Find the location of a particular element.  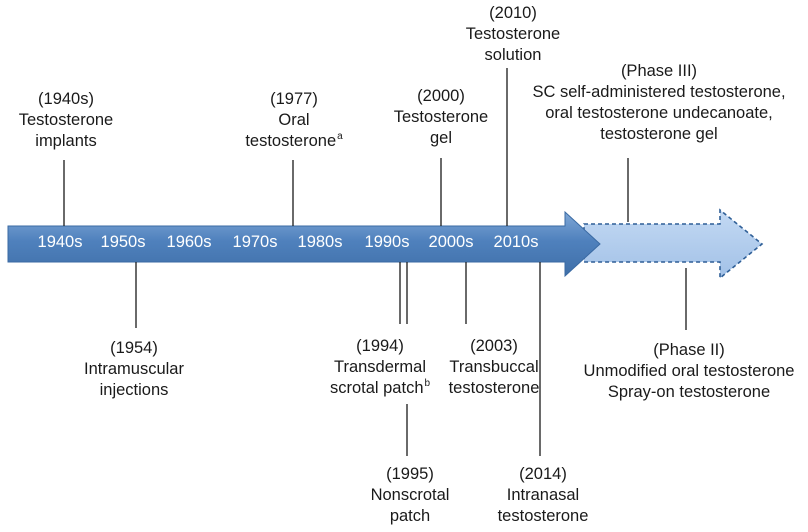

decade-label-2000s: 2000s is located at coordinates (451, 242).